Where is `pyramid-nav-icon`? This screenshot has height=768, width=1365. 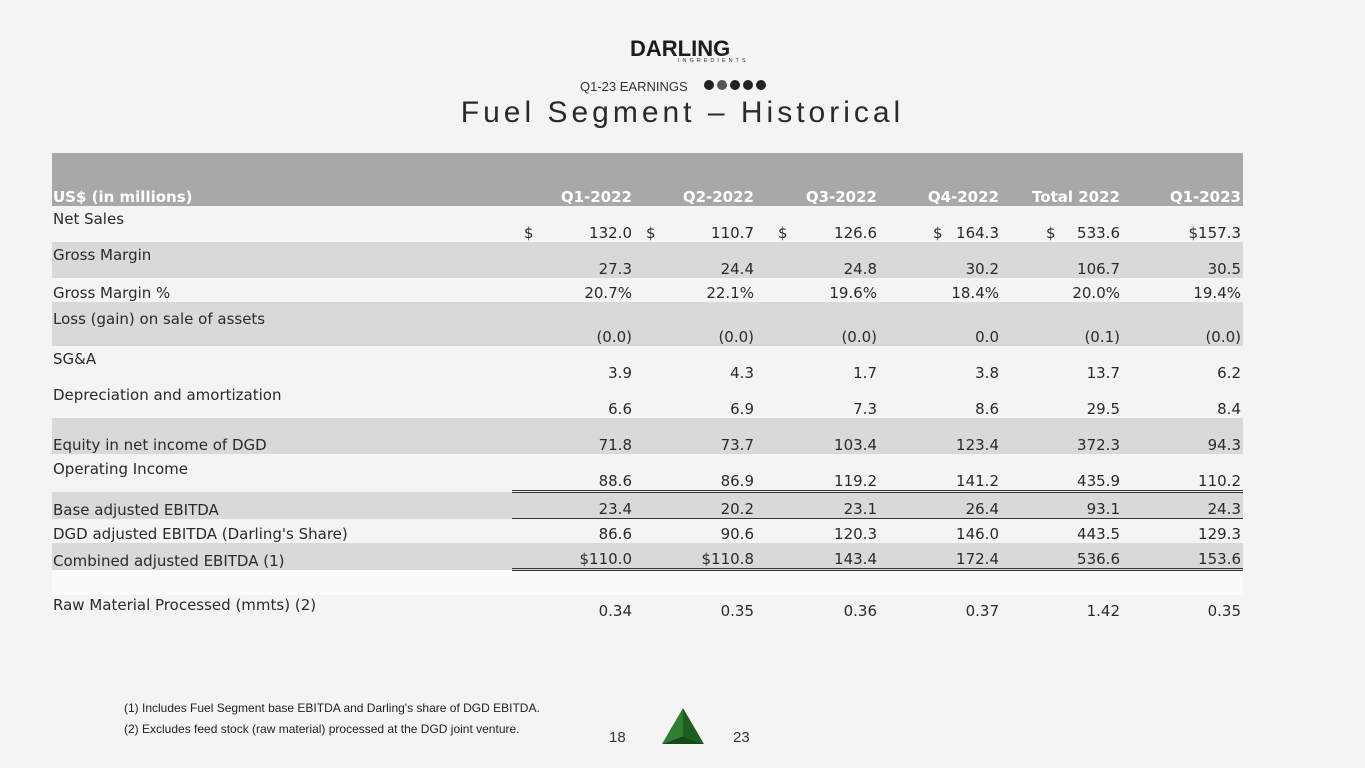
pyramid-nav-icon is located at coordinates (683, 726).